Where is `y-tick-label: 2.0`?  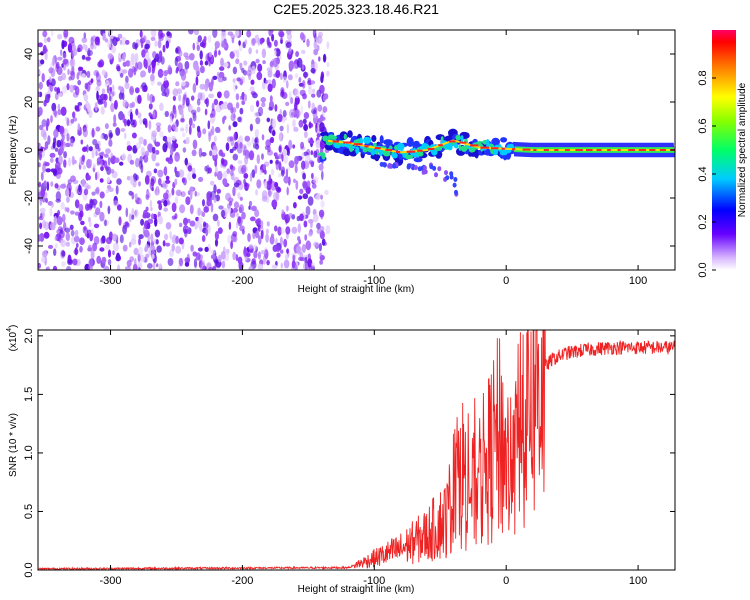
y-tick-label: 2.0 is located at coordinates (29, 335).